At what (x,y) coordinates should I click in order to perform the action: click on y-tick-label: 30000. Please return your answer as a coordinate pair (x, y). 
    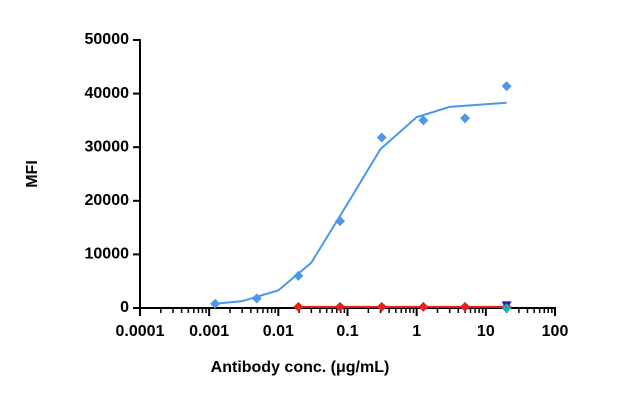
    Looking at the image, I should click on (107, 146).